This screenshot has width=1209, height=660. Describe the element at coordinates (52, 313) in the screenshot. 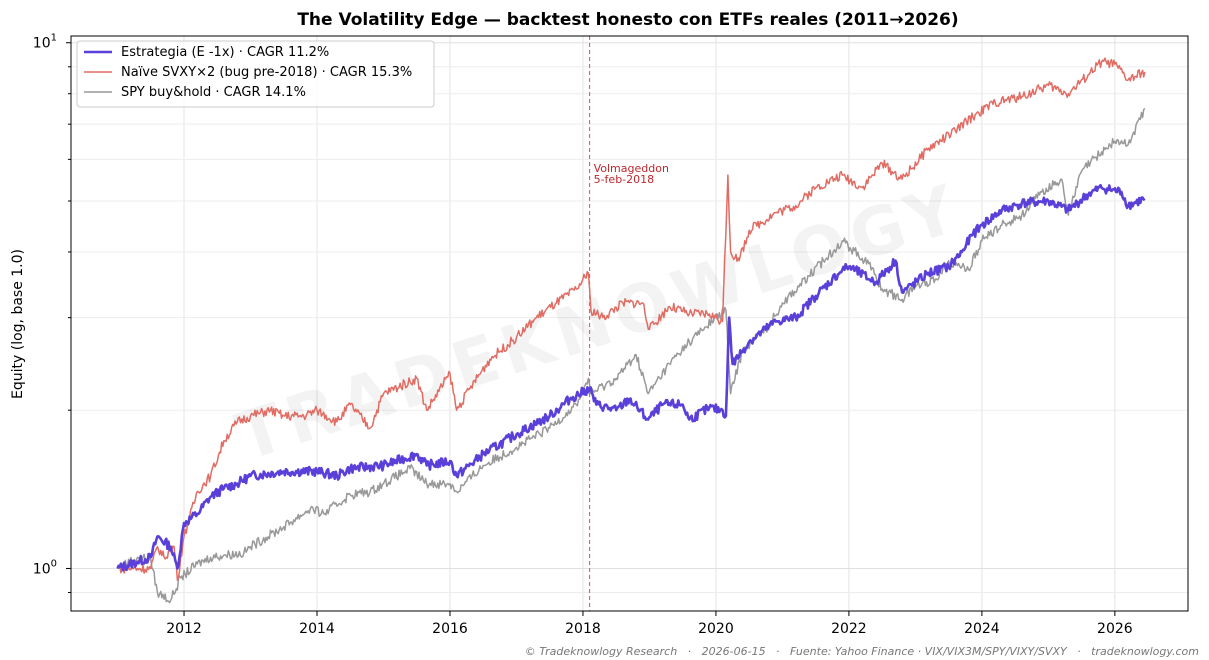

I see `y-axis: 10⁰ 10¹` at that location.